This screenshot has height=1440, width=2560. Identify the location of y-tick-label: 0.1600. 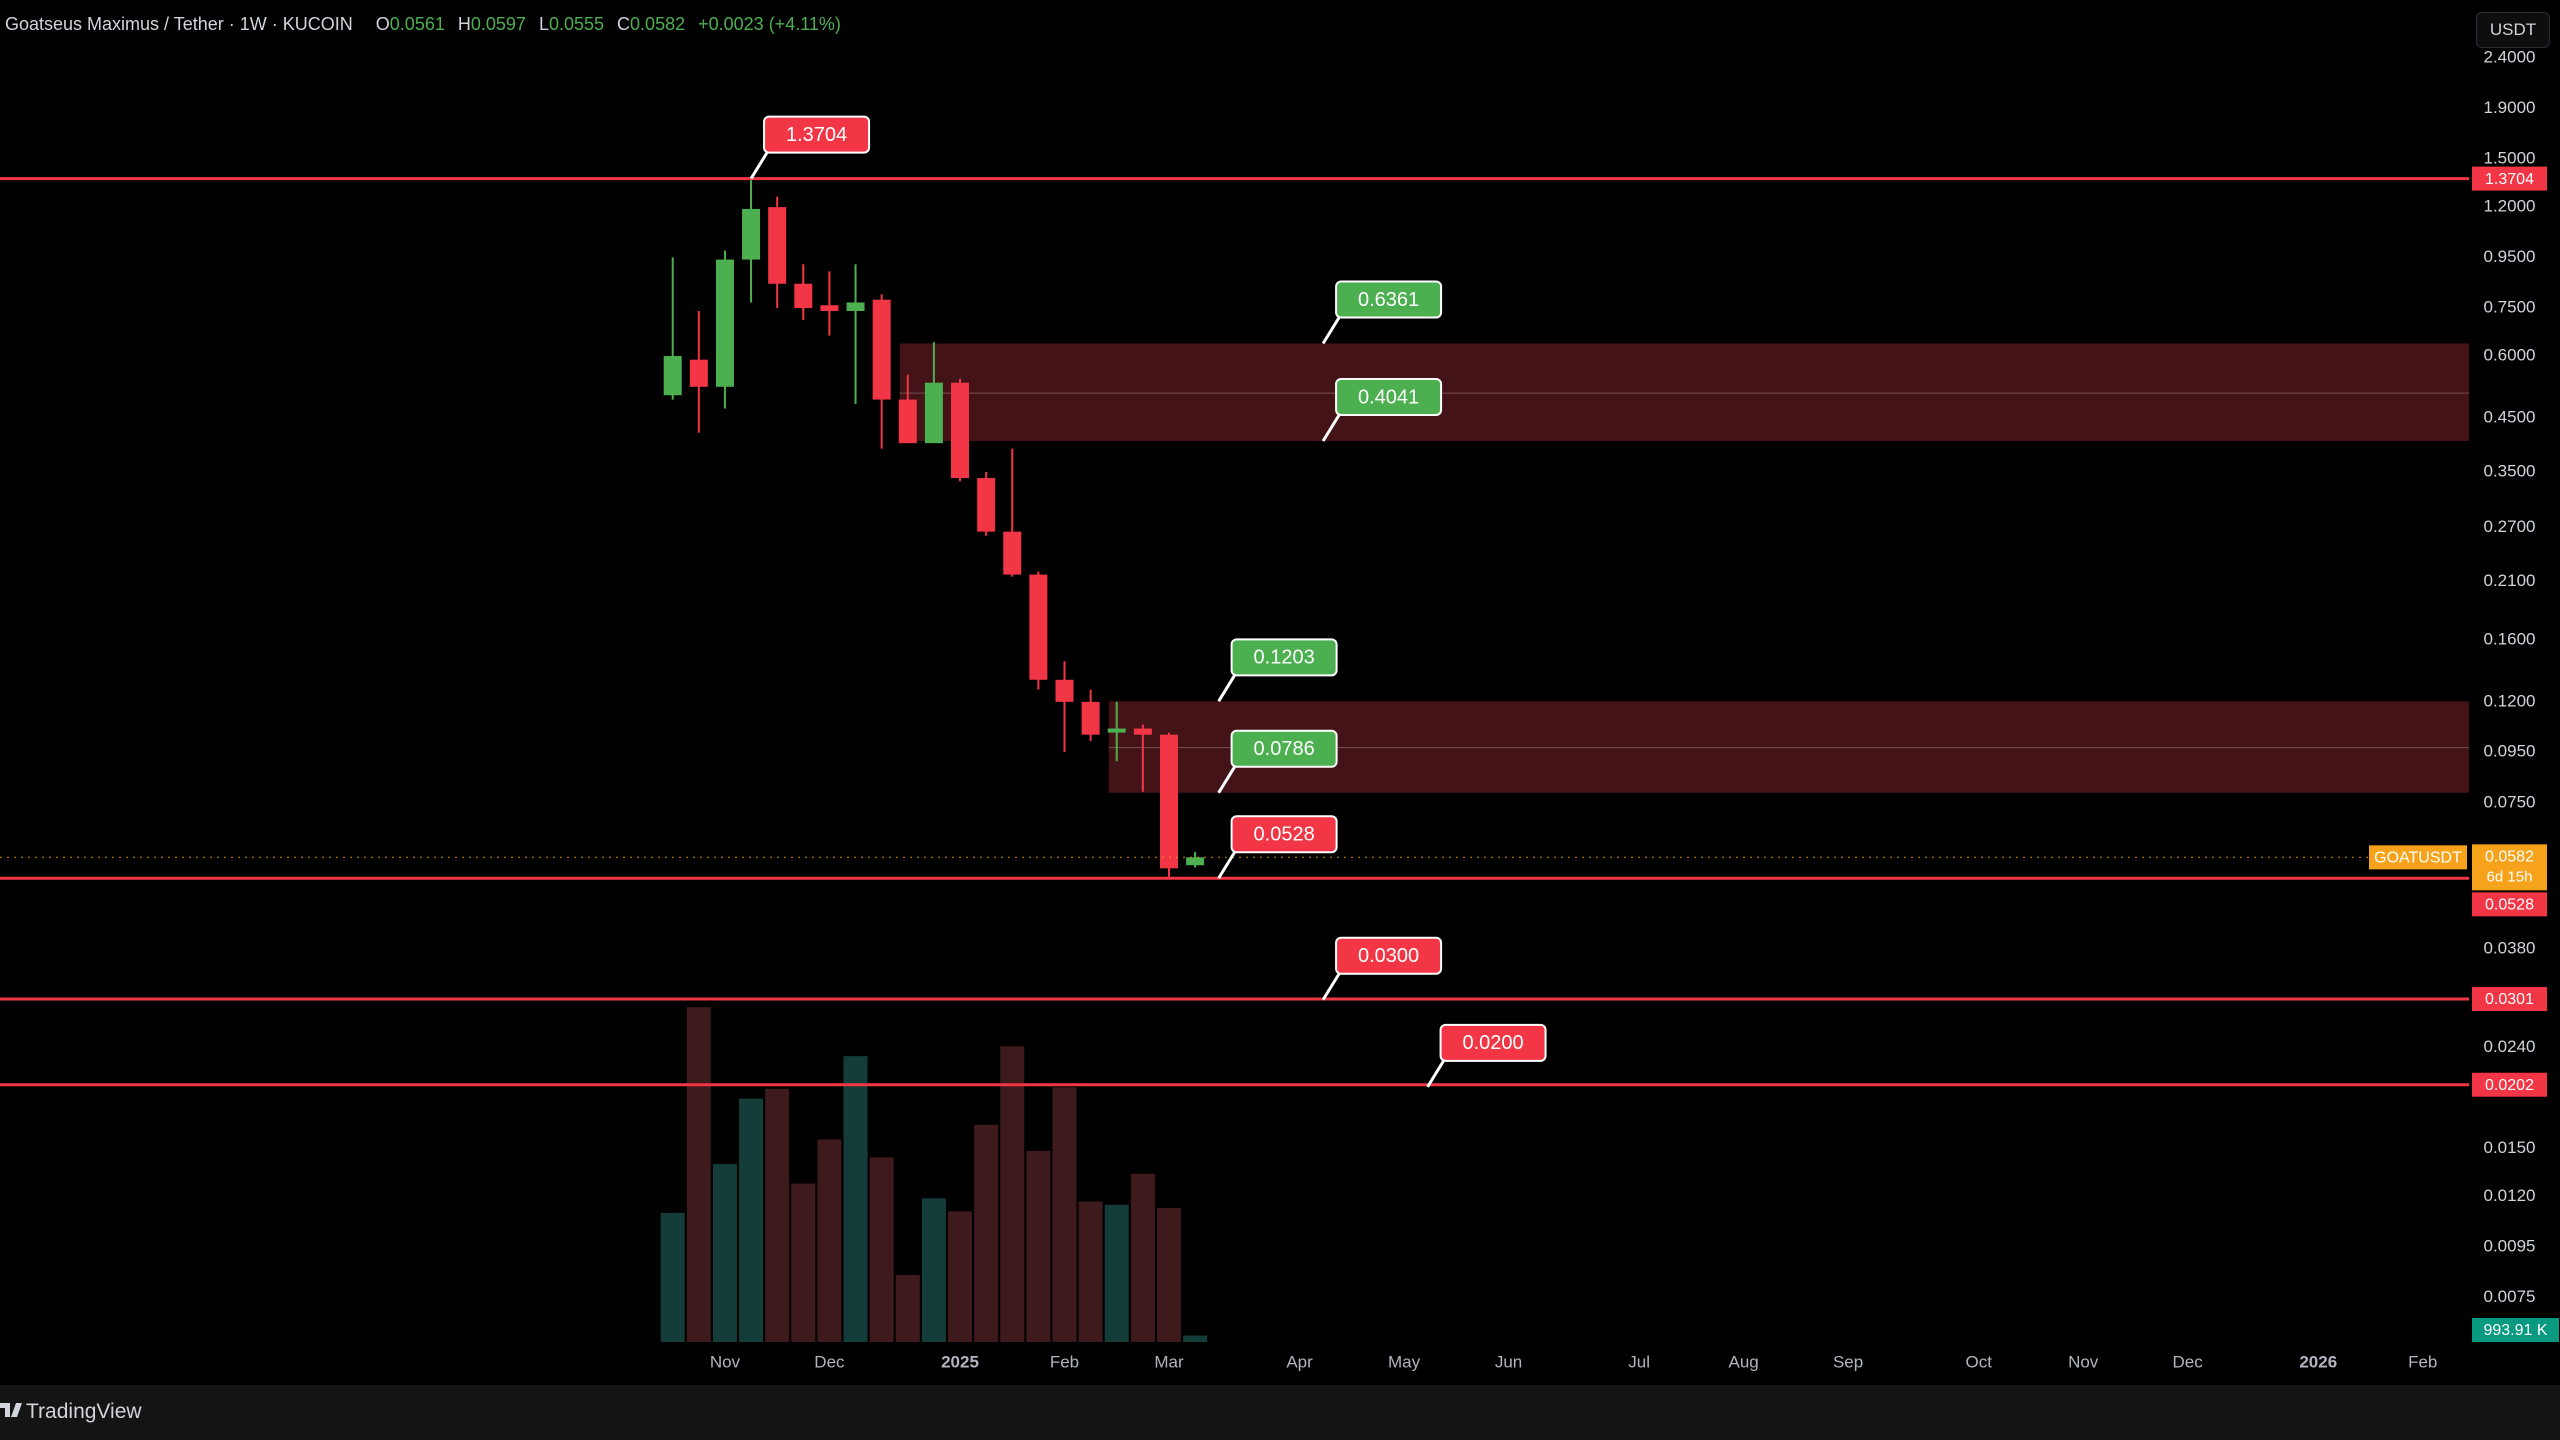
(2510, 639).